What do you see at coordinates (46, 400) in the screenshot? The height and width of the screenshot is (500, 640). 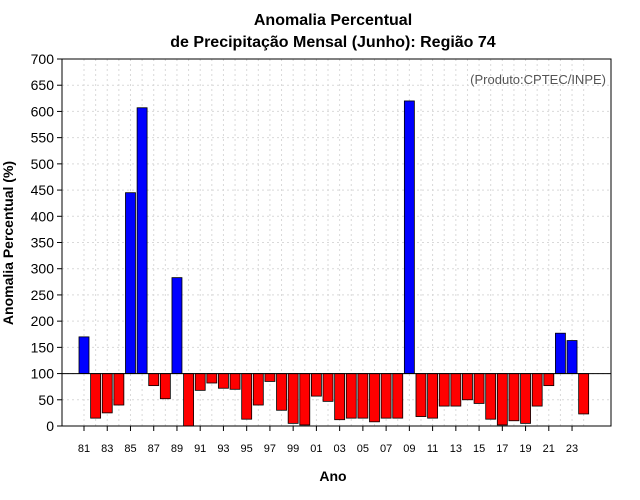 I see `y-tick-label: 50` at bounding box center [46, 400].